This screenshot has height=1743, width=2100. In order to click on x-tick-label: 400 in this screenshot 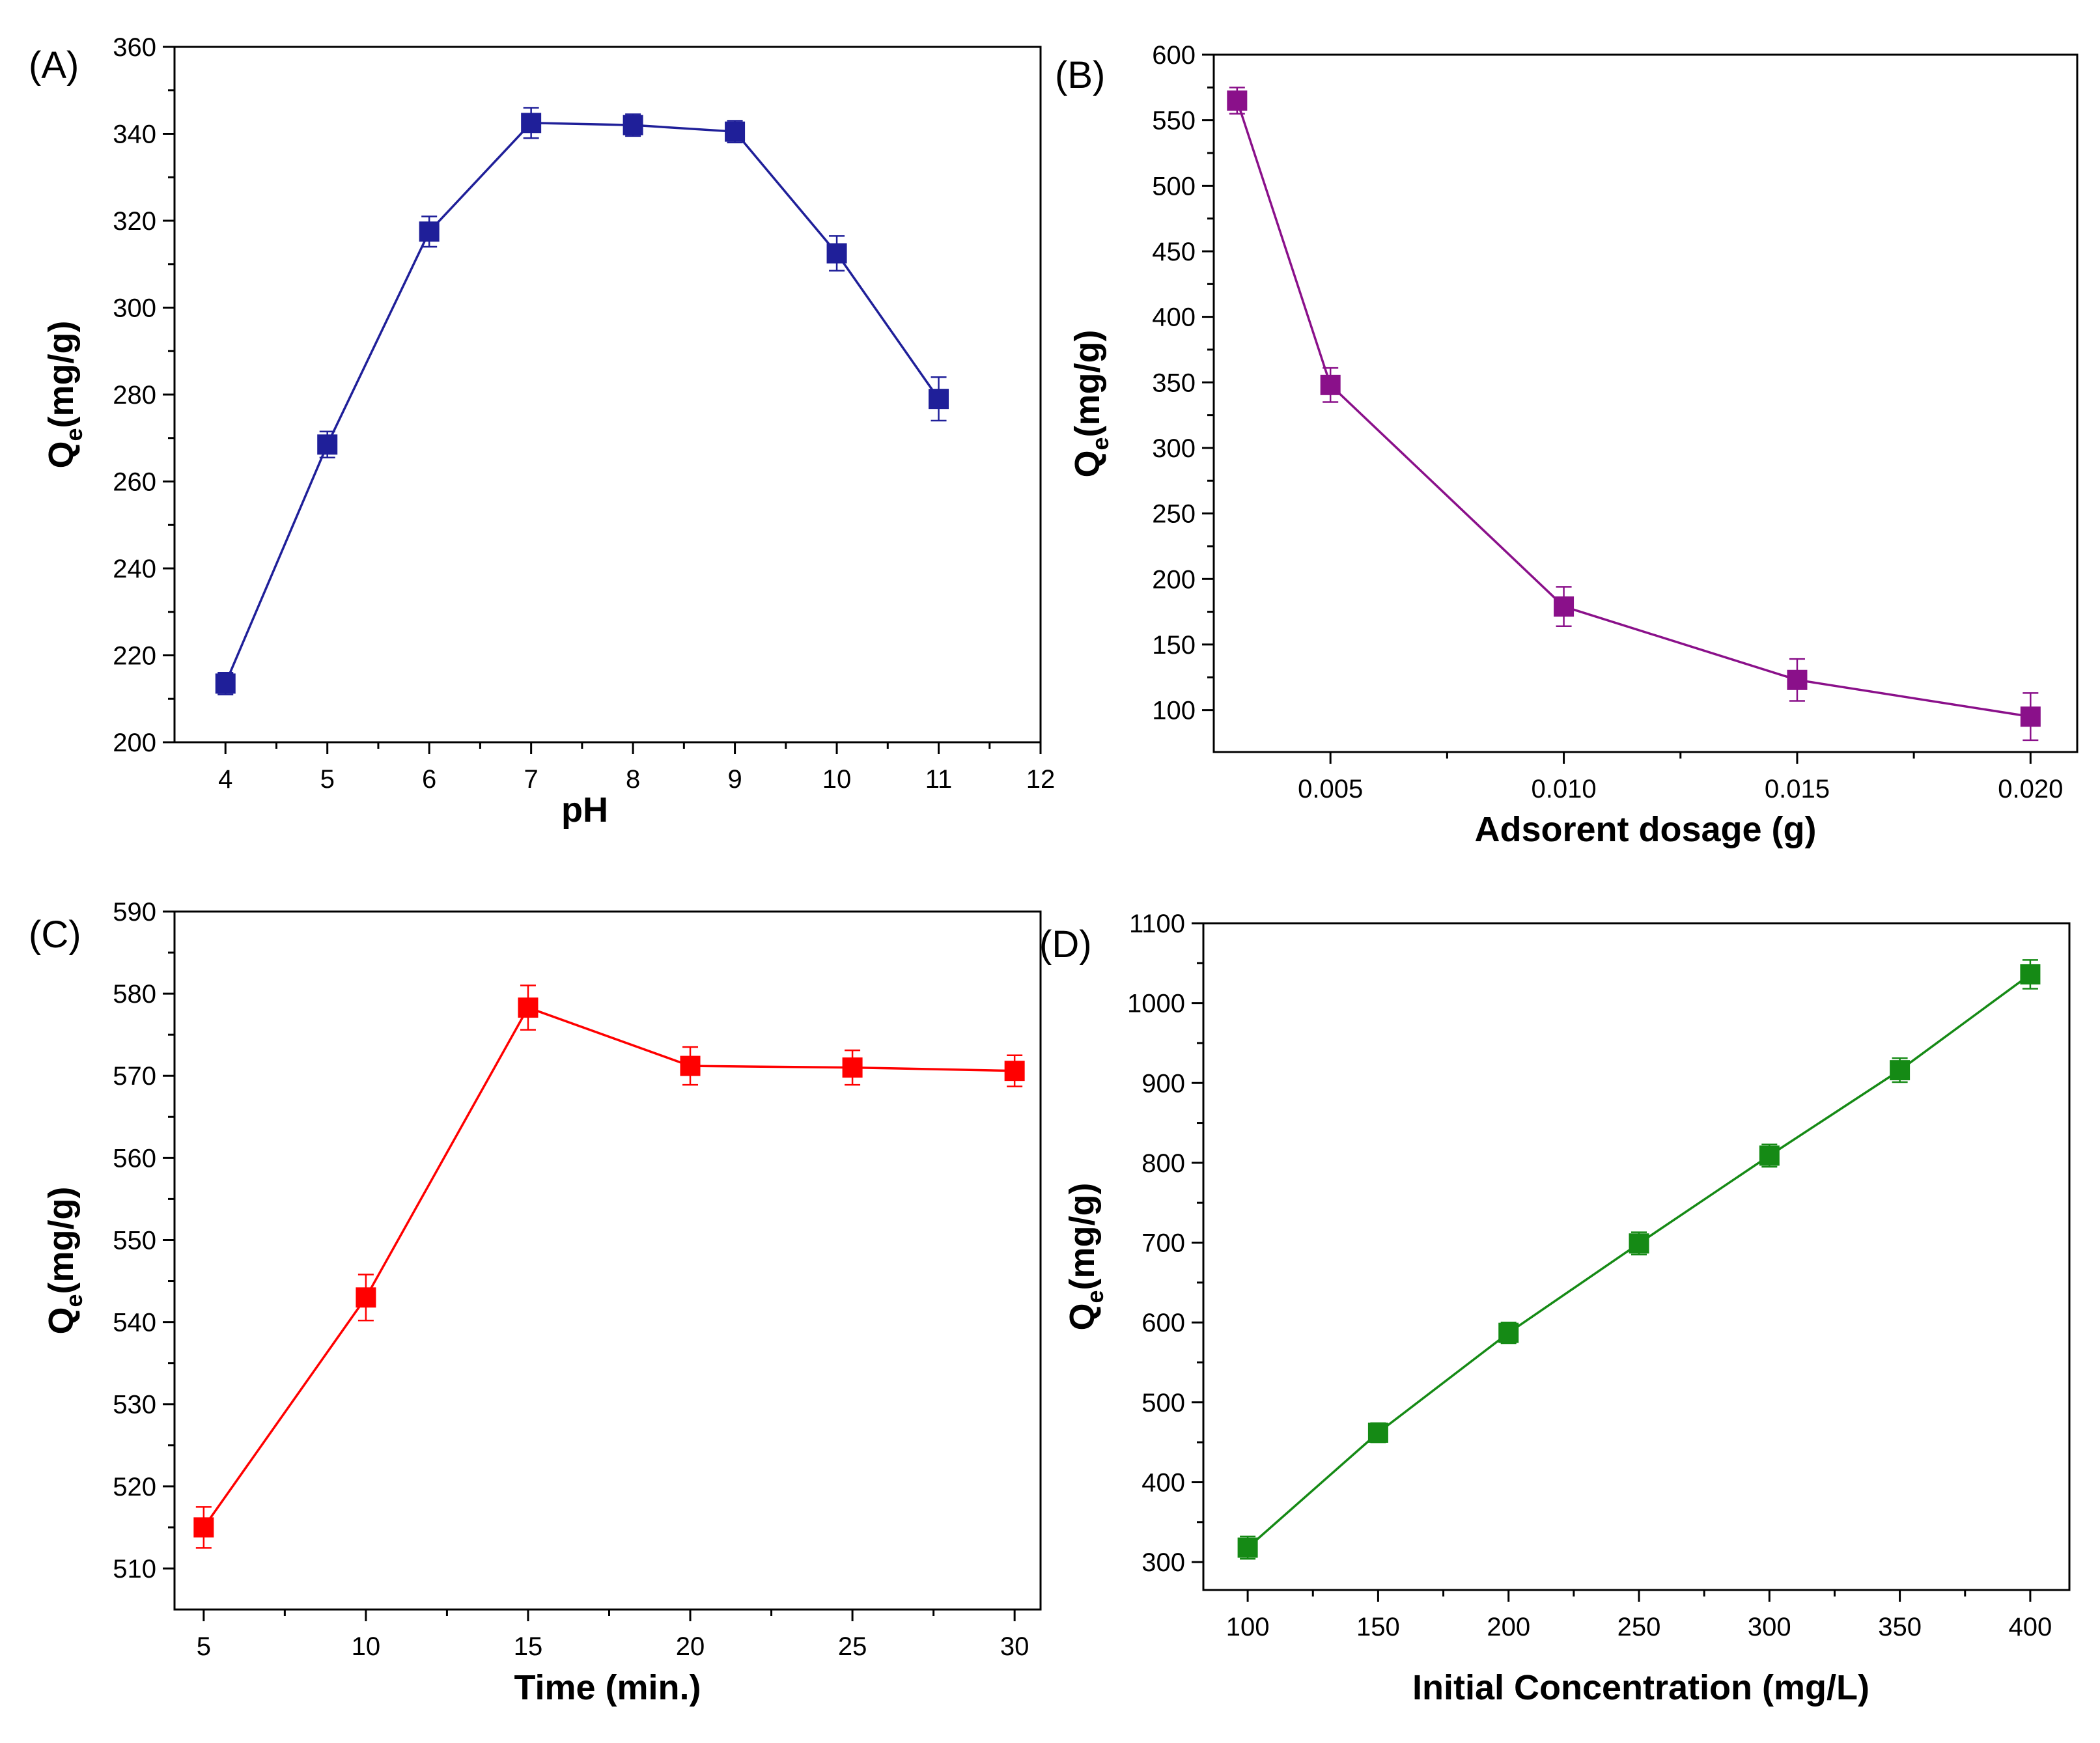, I will do `click(2031, 1627)`.